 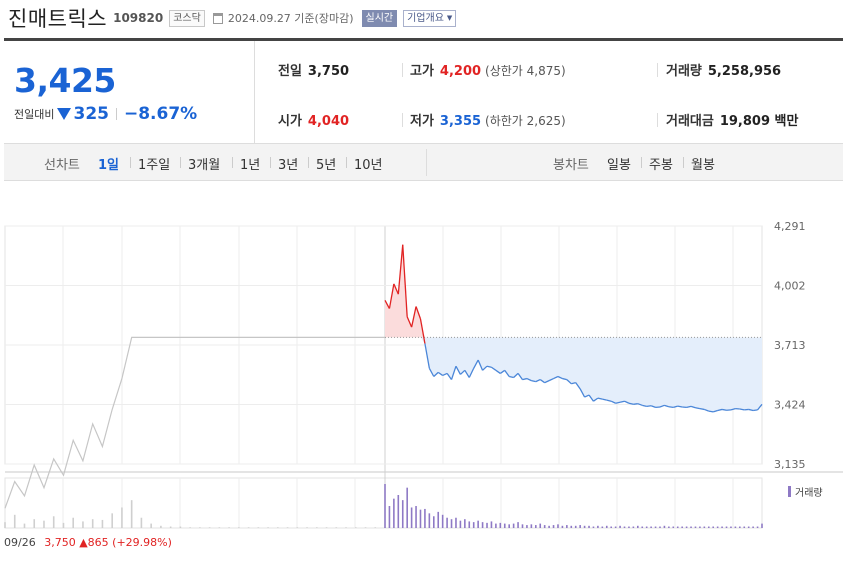 I want to click on tab-10y: 10년, so click(x=368, y=165).